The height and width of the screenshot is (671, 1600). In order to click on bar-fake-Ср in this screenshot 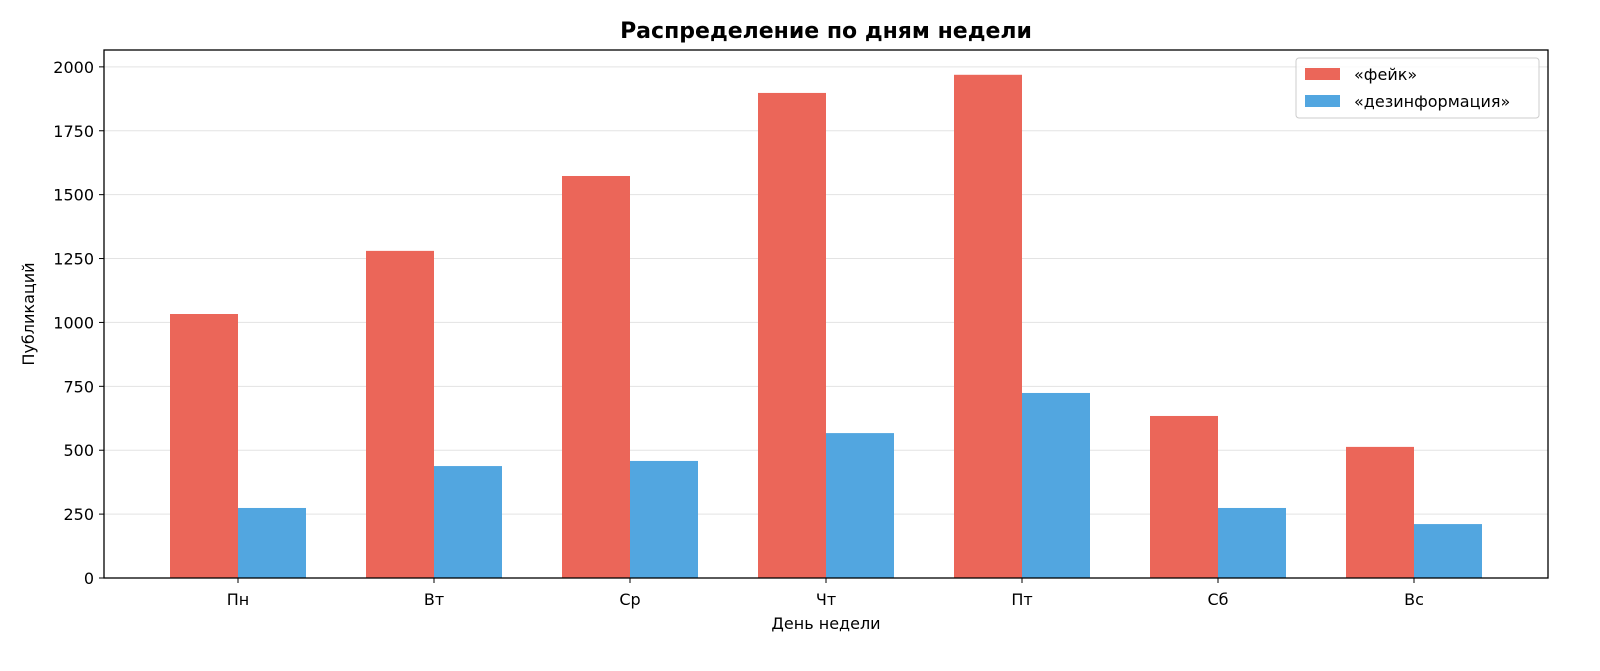, I will do `click(596, 376)`.